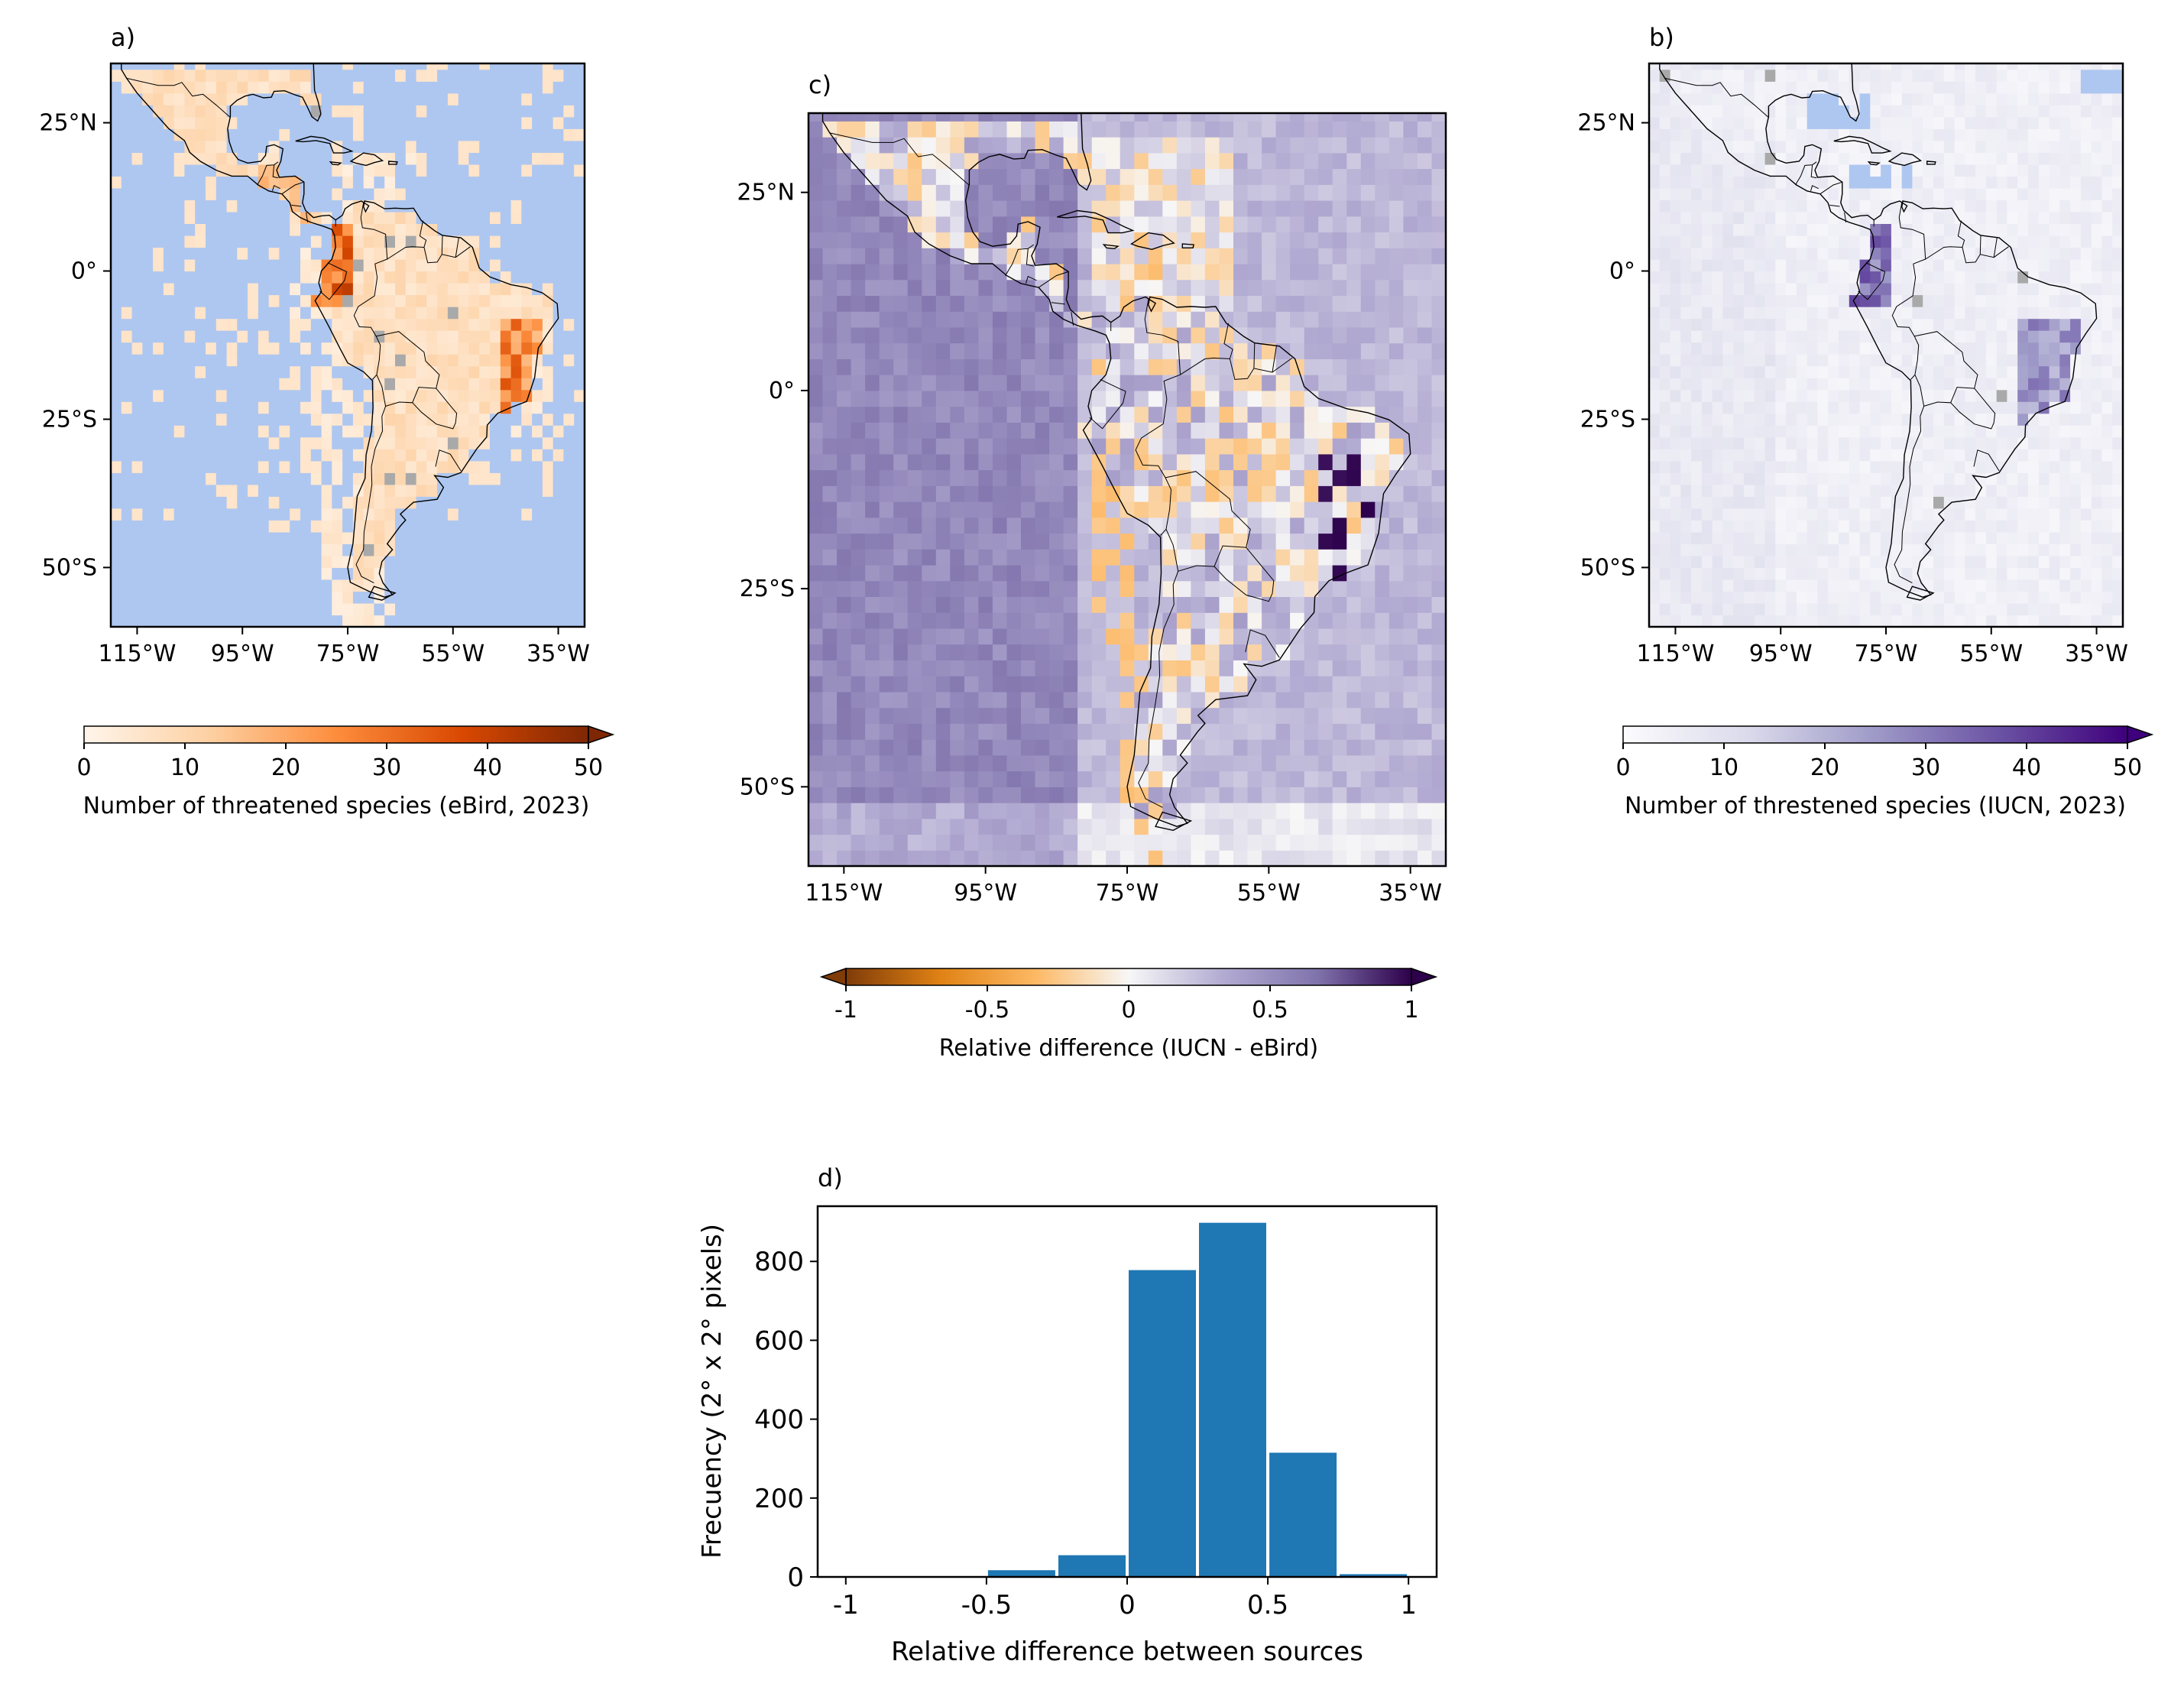 The image size is (2184, 1687). I want to click on colorbar-frame, so click(336, 734).